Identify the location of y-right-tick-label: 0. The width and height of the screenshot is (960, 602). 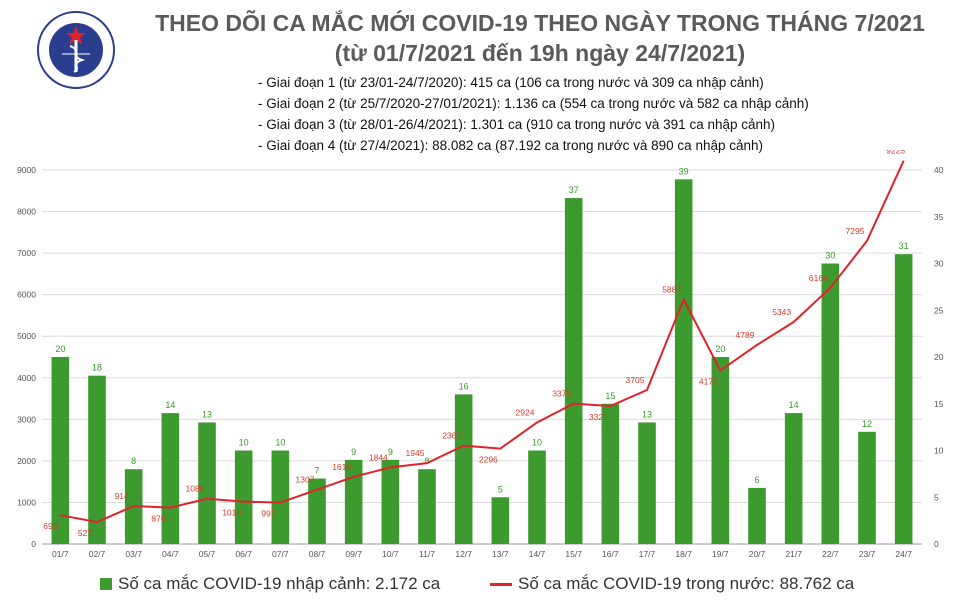
(936, 544).